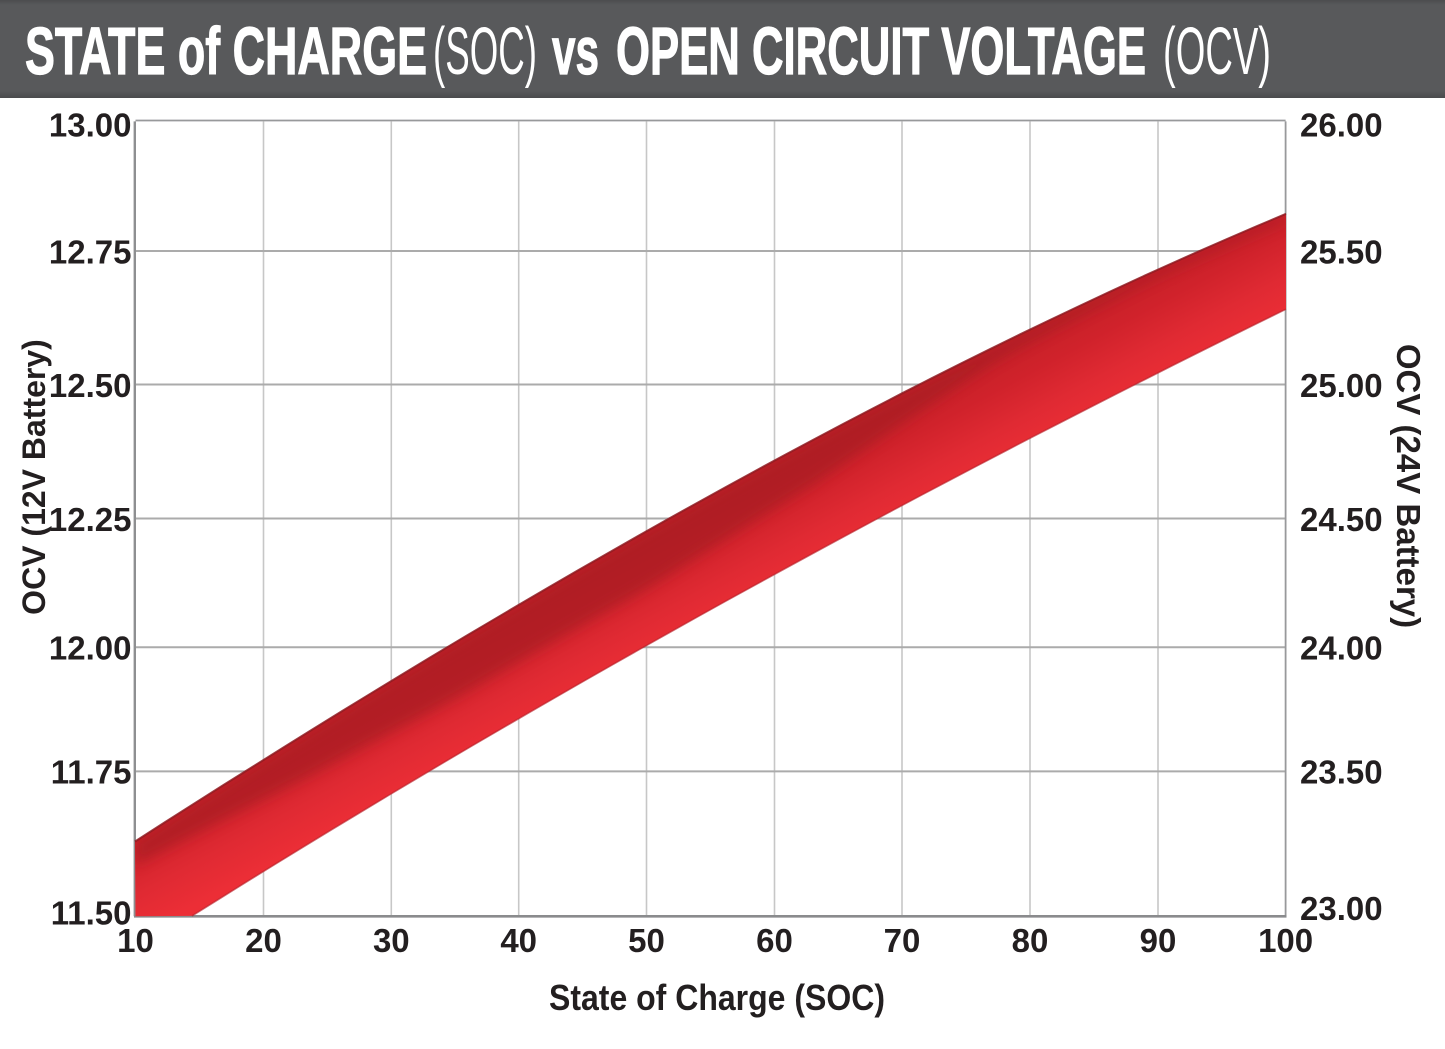  What do you see at coordinates (717, 997) in the screenshot?
I see `svg-text: State of Charge (SOC)` at bounding box center [717, 997].